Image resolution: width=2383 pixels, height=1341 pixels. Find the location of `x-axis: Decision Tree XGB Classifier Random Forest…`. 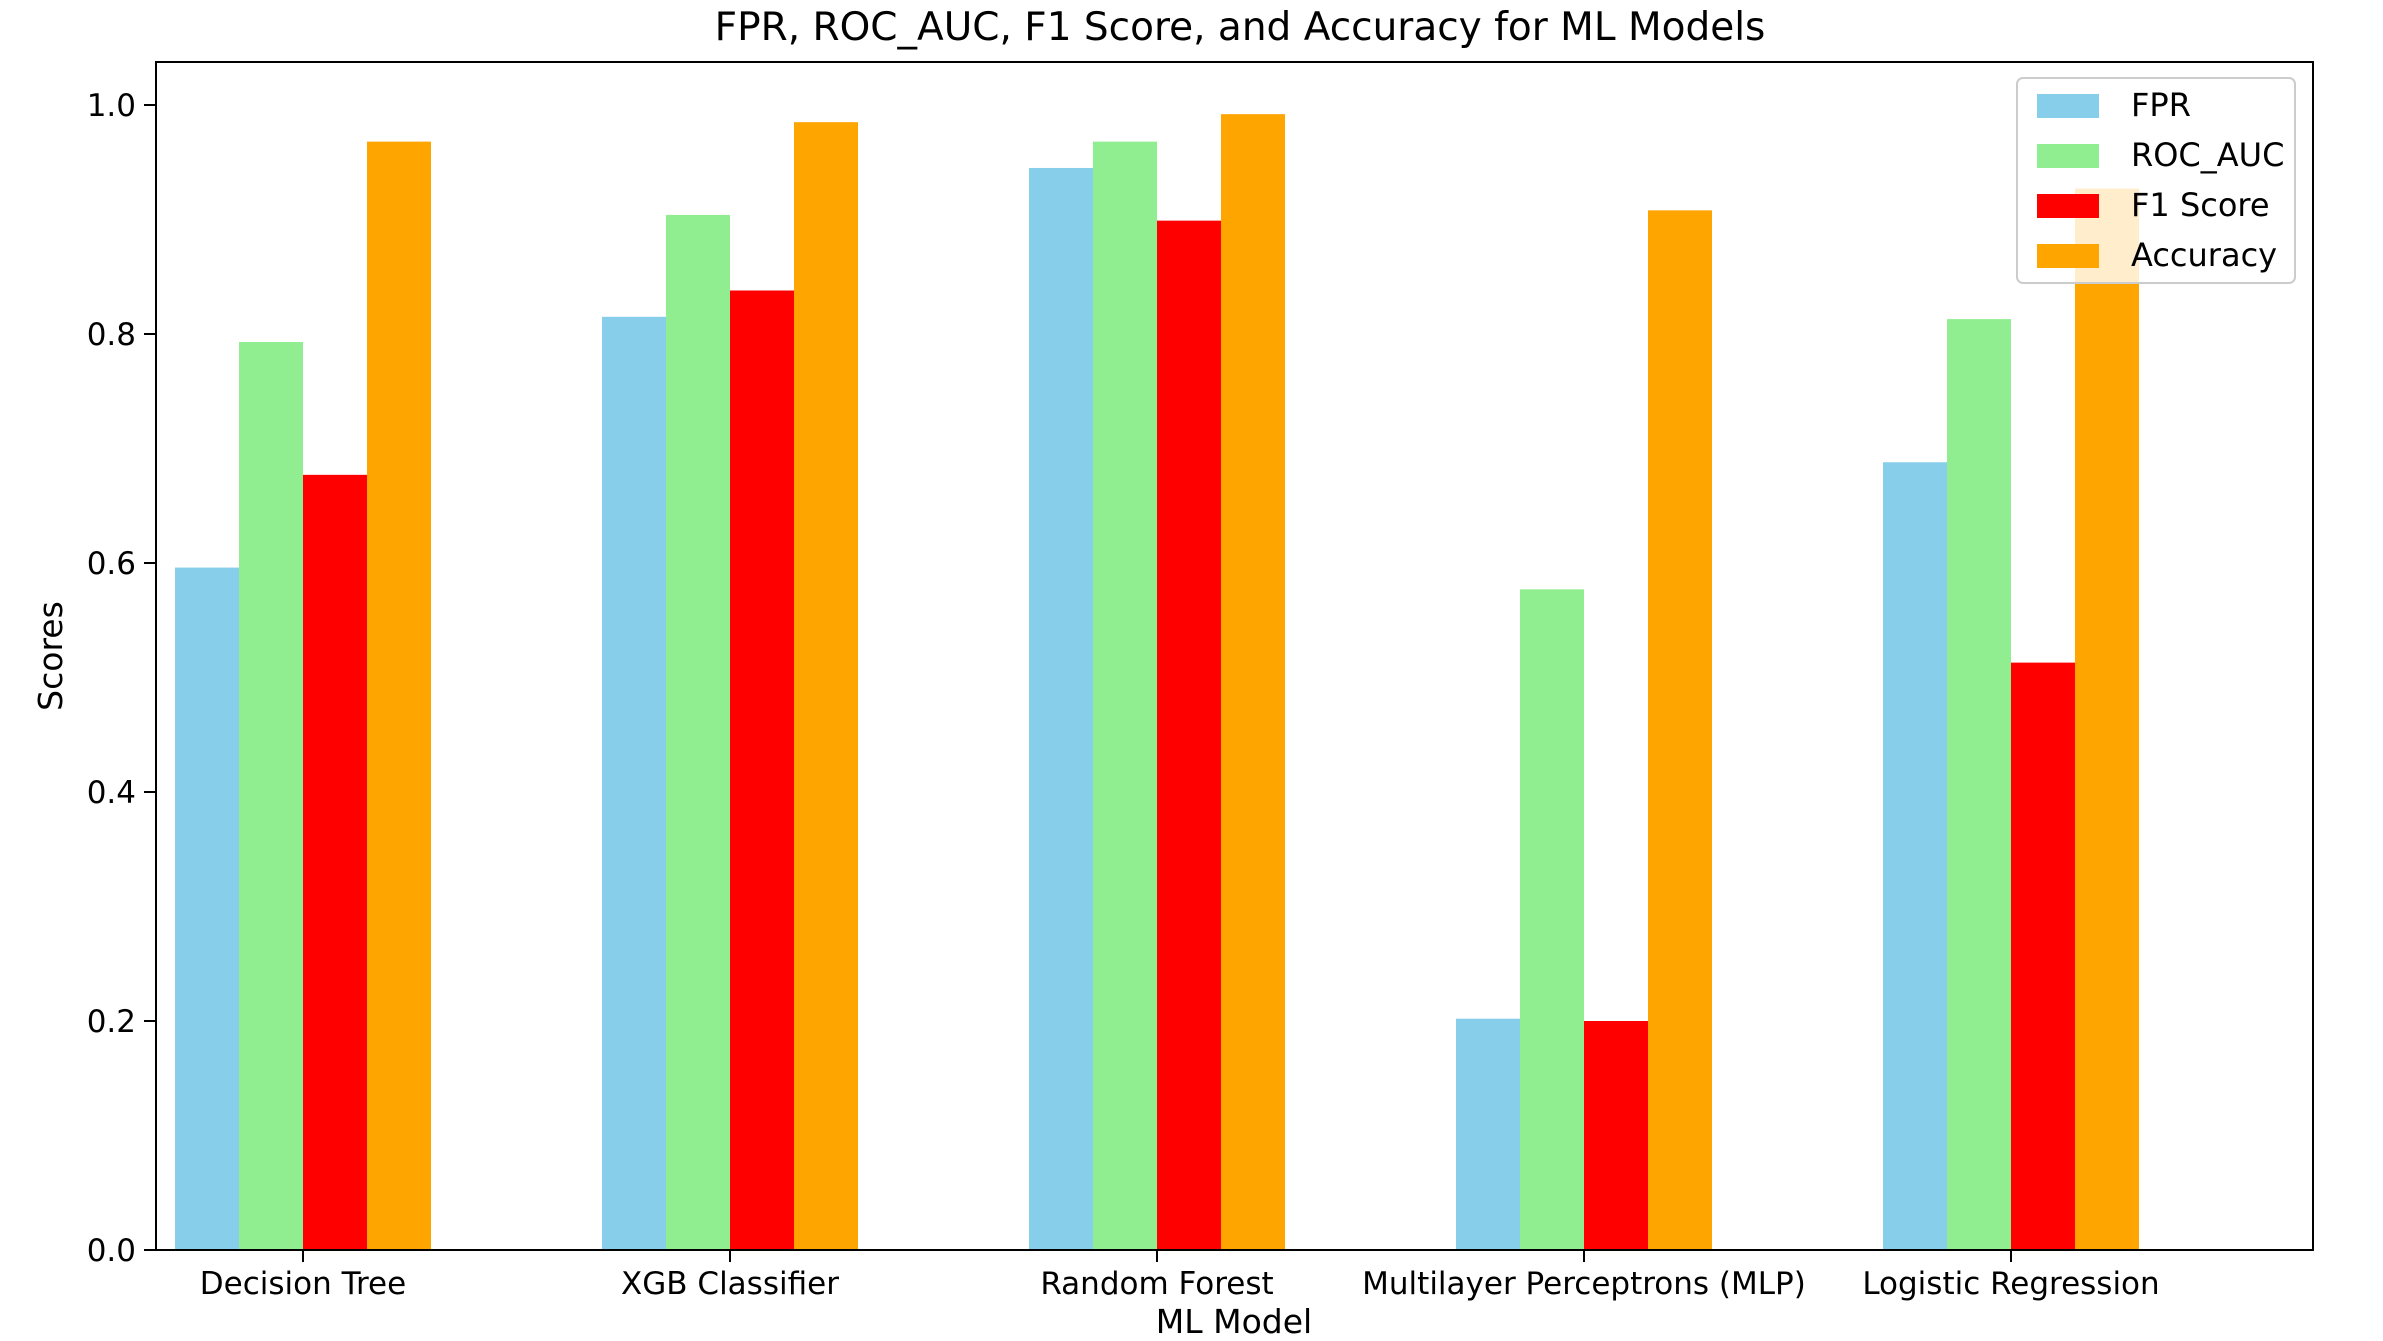

x-axis: Decision Tree XGB Classifier Random Forest… is located at coordinates (1180, 1276).